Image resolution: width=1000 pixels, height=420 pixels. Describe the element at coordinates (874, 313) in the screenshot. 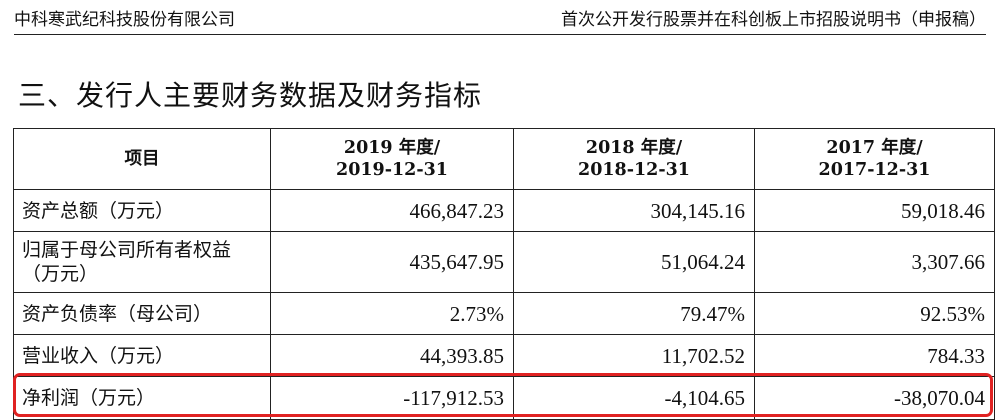

I see `cell-2017: 92.53%` at that location.